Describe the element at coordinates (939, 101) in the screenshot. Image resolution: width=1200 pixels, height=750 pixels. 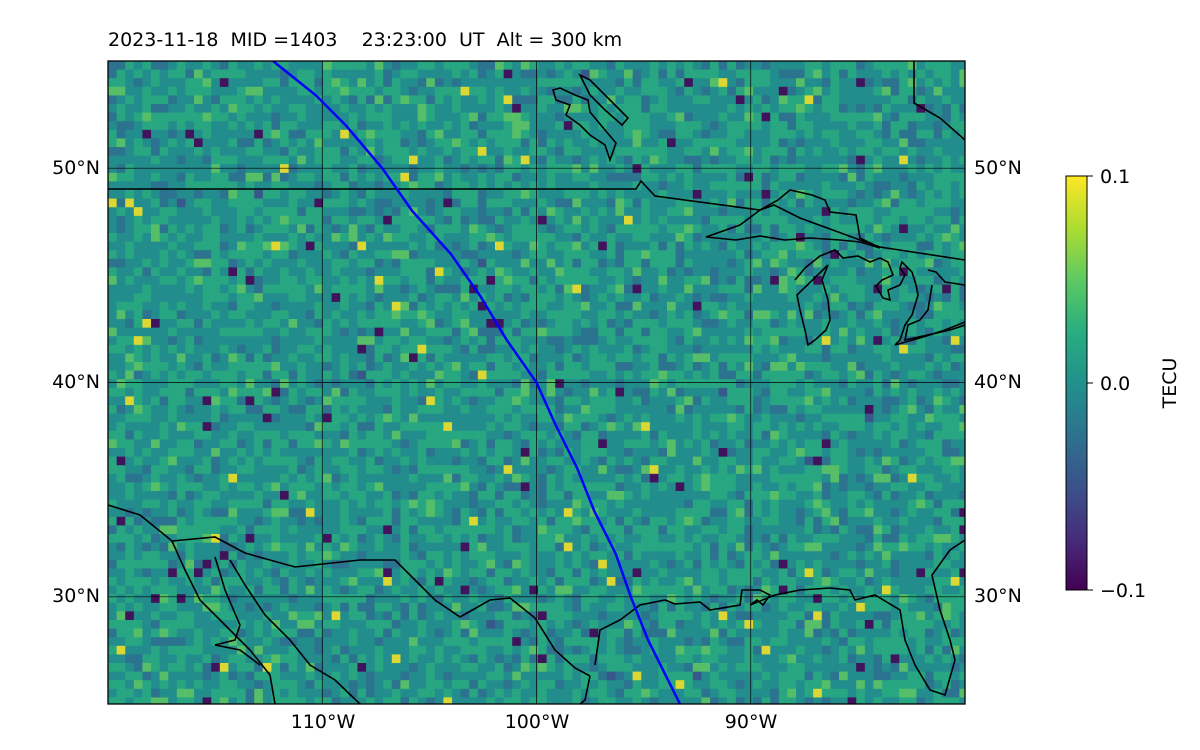
I see `hudson-bay-coast` at that location.